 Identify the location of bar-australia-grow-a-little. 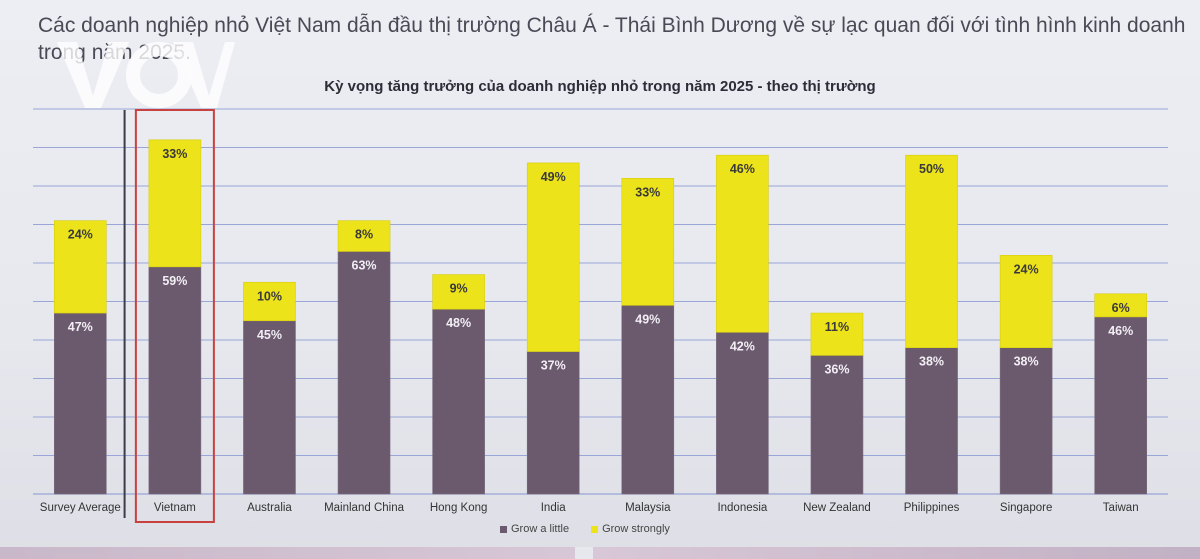
(269, 407).